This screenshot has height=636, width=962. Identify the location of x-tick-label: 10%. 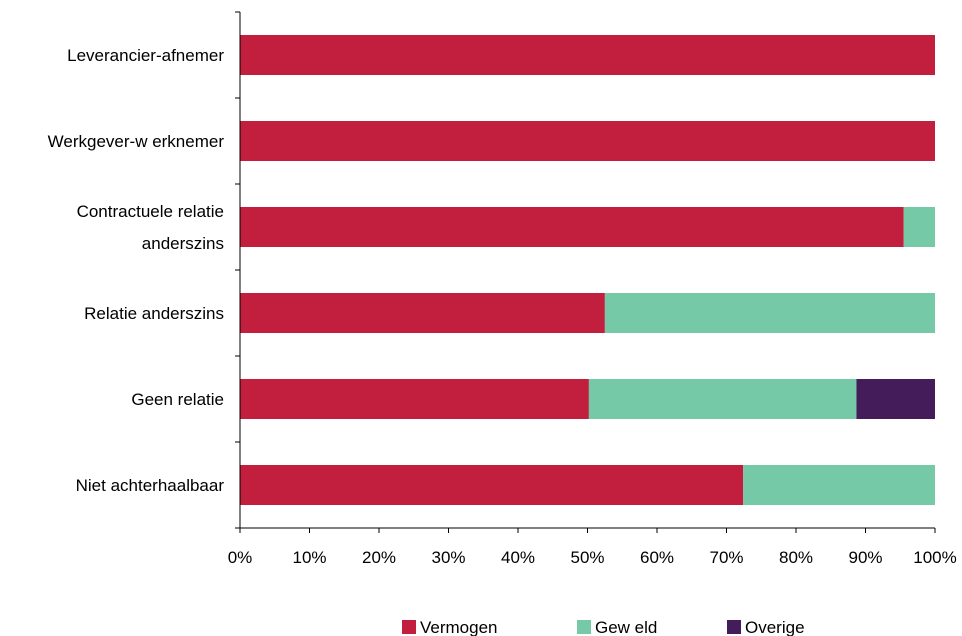
(309, 557).